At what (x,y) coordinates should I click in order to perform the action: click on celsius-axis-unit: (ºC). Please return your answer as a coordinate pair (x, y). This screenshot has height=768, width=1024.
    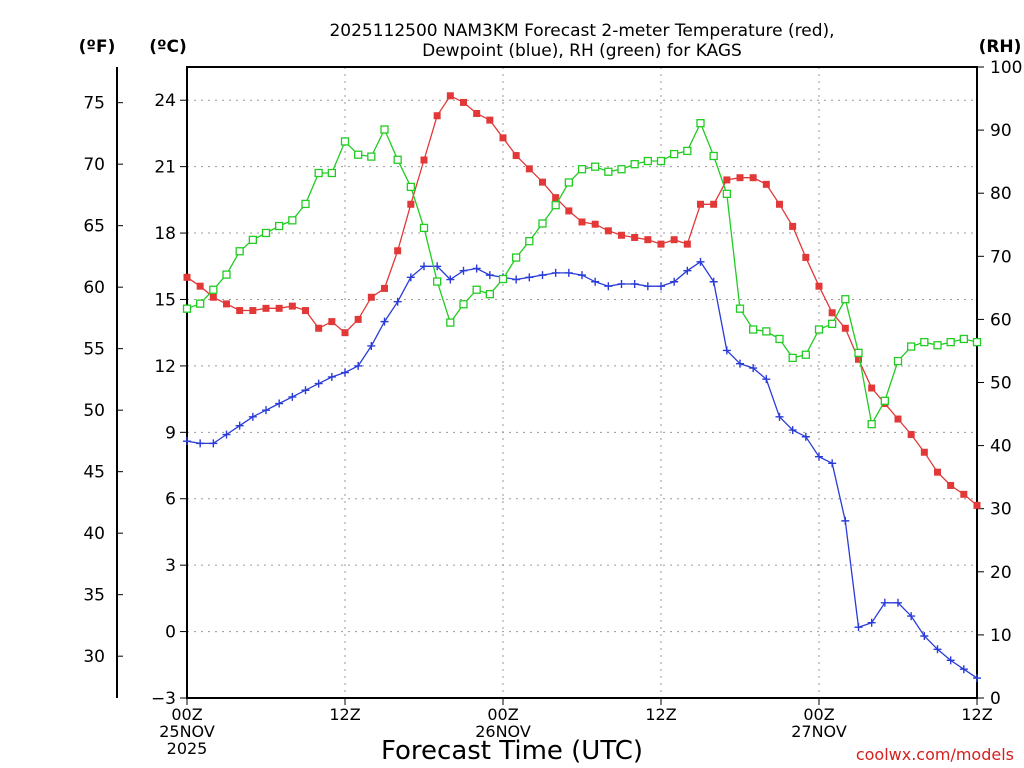
    Looking at the image, I should click on (168, 47).